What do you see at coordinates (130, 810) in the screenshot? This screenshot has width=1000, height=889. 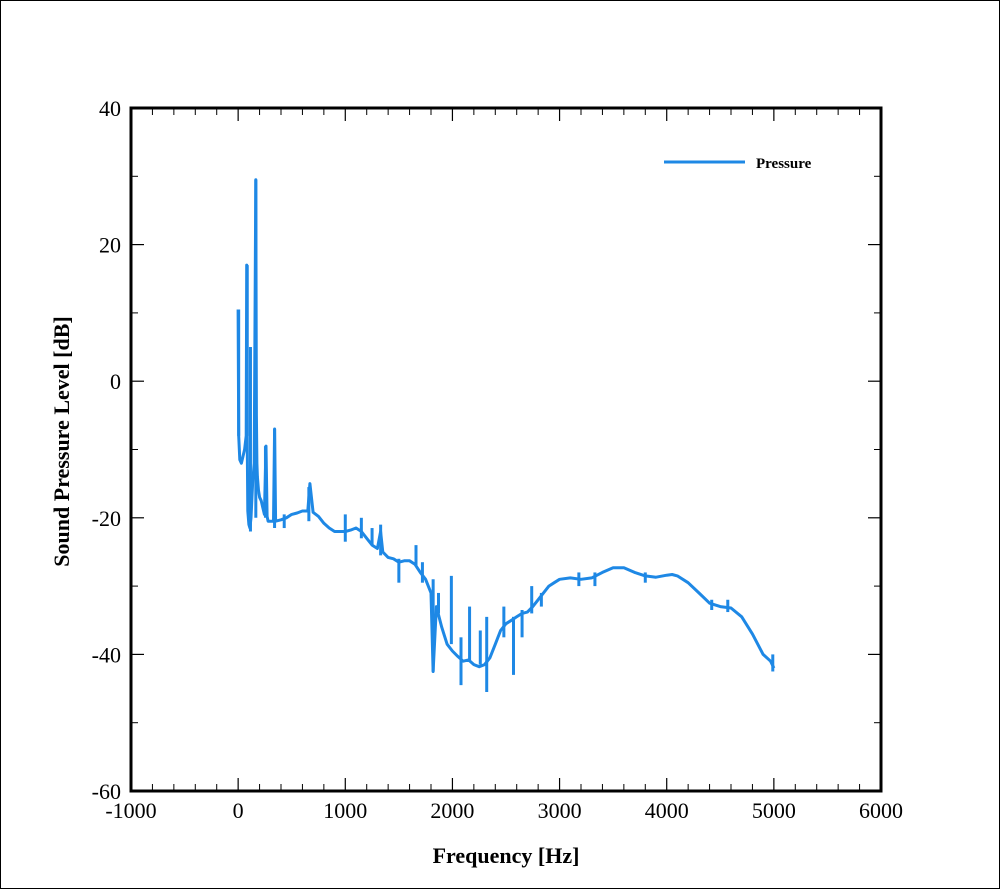 I see `x-tick-label: -1000` at bounding box center [130, 810].